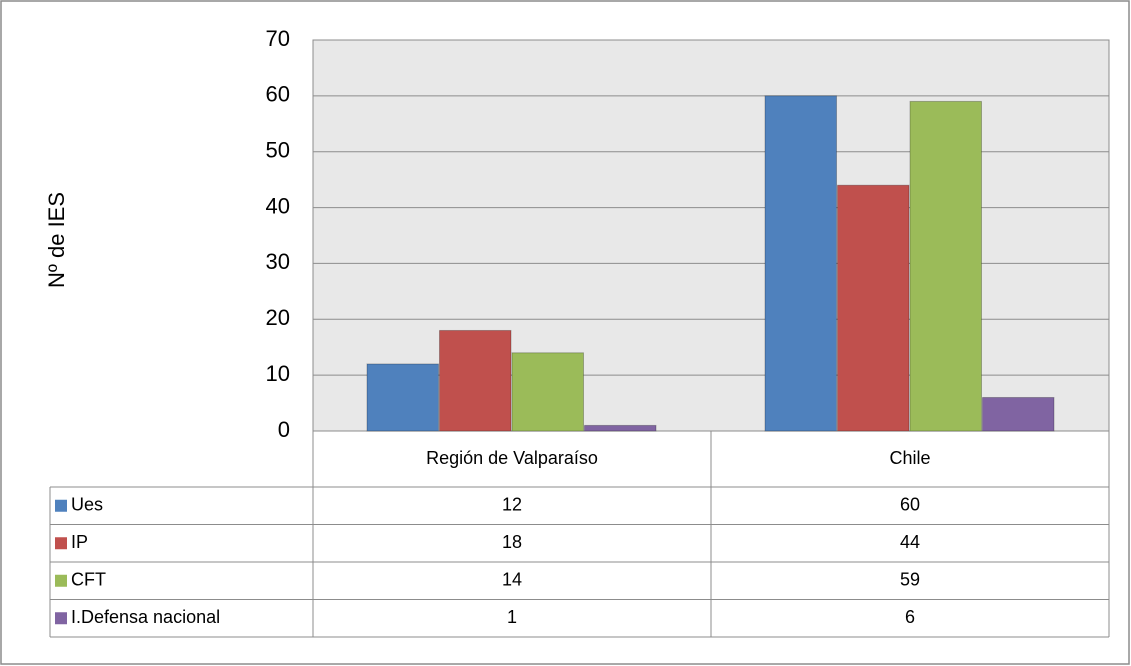  I want to click on y-tick-label: 70, so click(278, 38).